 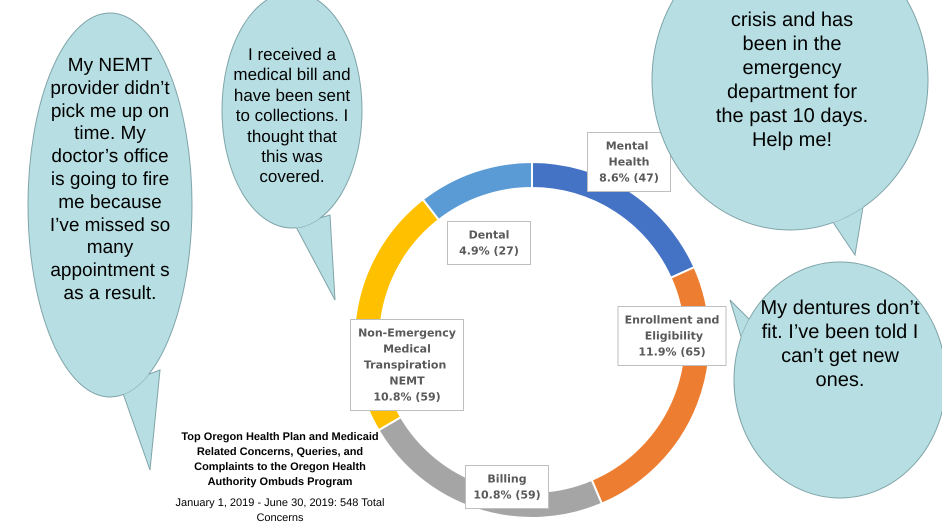 I want to click on data-label: 8.6% (47), so click(x=629, y=178).